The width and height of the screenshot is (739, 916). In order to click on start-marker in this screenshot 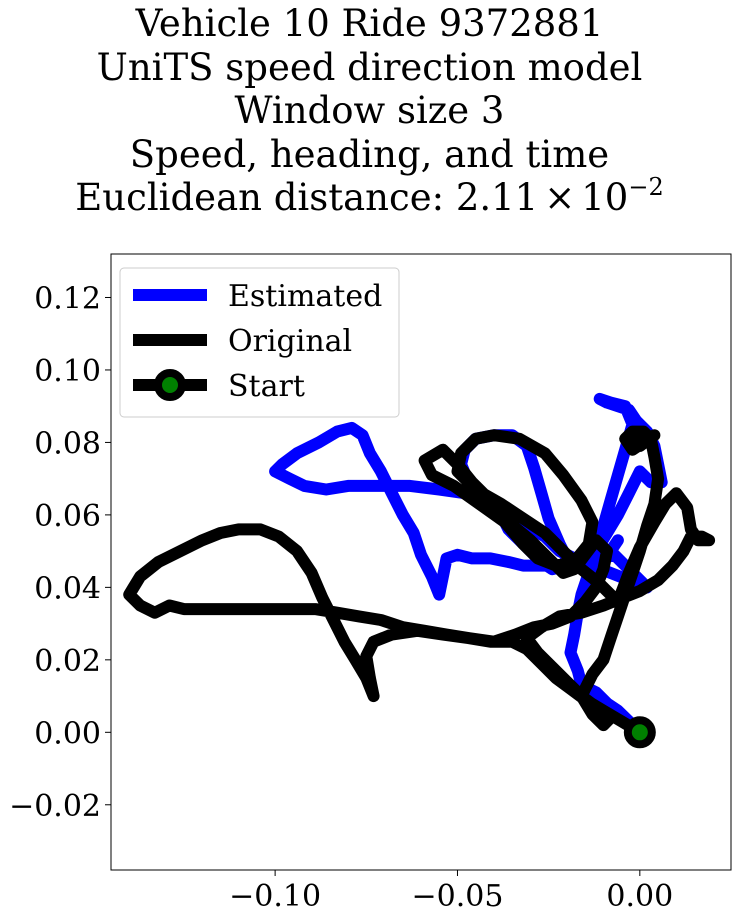, I will do `click(639, 732)`.